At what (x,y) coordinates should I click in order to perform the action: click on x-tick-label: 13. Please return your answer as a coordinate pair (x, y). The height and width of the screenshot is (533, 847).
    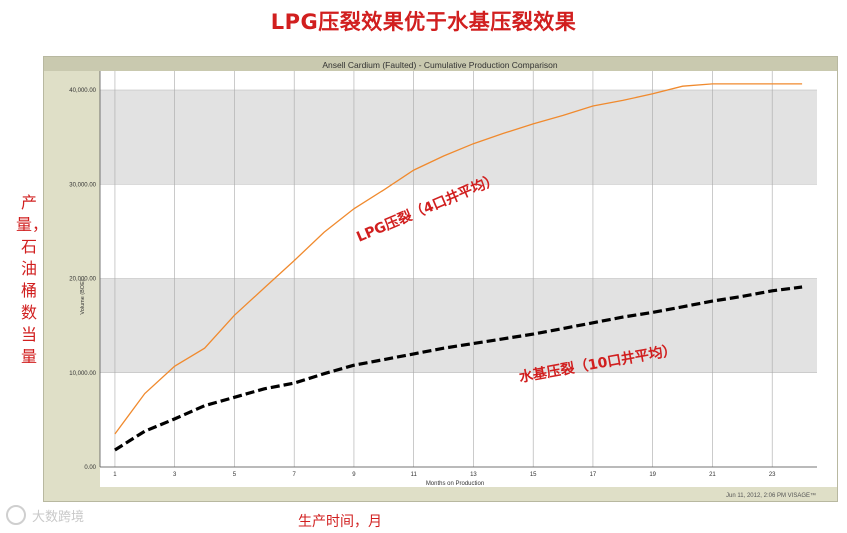
    Looking at the image, I should click on (473, 475).